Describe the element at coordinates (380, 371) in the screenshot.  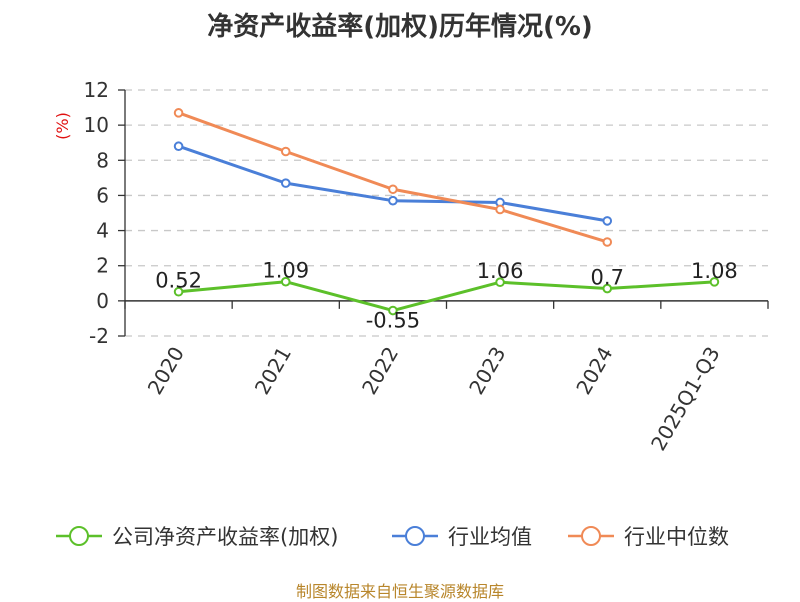
I see `x-tick-label: 2022` at that location.